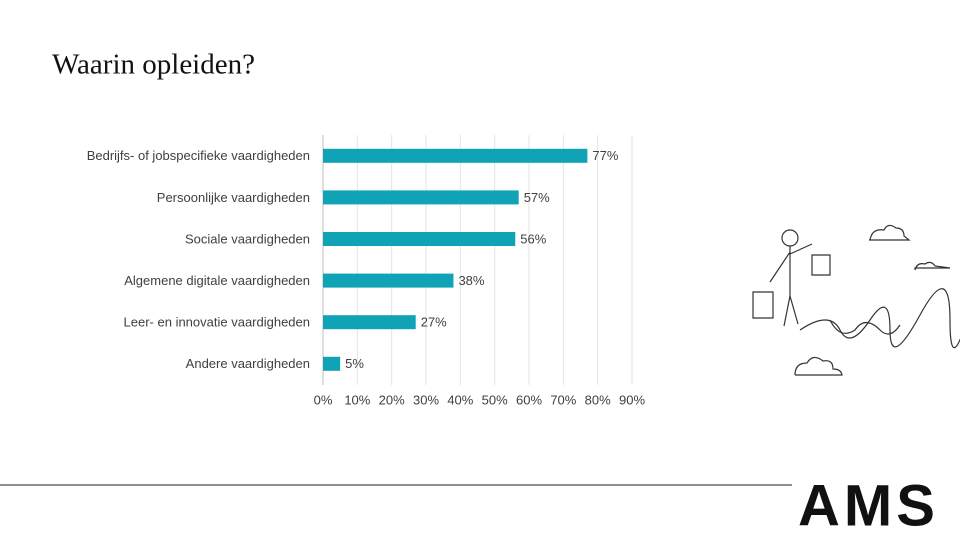 Image resolution: width=960 pixels, height=540 pixels. Describe the element at coordinates (354, 363) in the screenshot. I see `data-label: 5%` at that location.